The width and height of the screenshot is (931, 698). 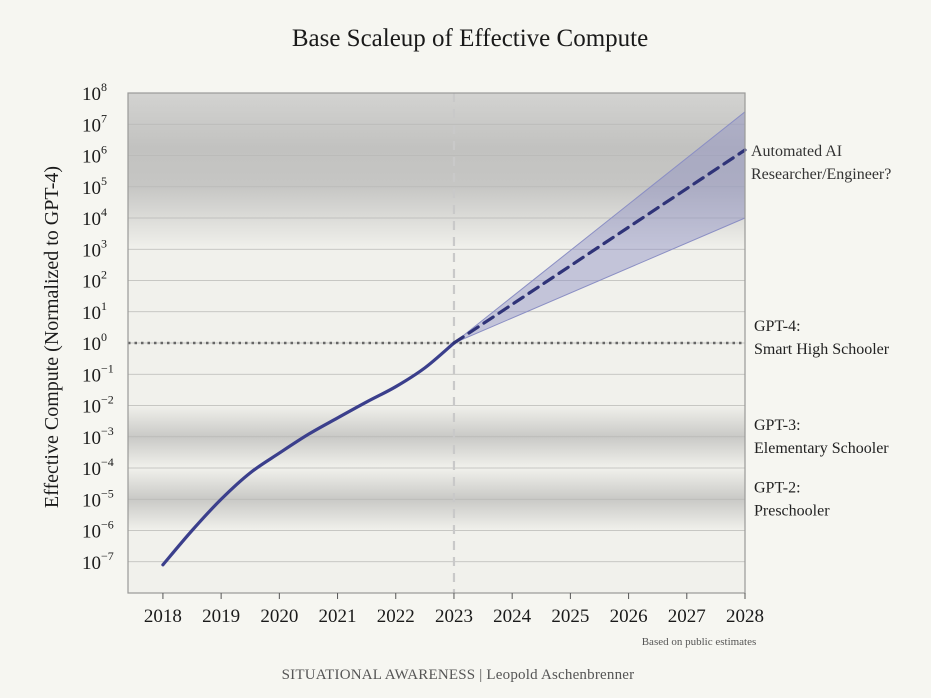 I want to click on annotation-gpt3: Elementary Schooler, so click(x=821, y=448).